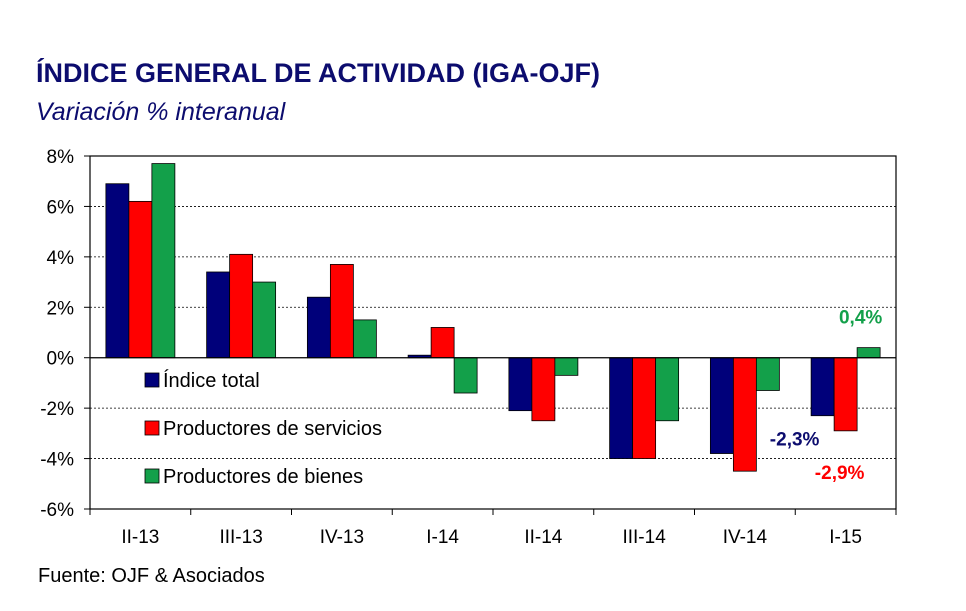 This screenshot has width=966, height=611. What do you see at coordinates (161, 112) in the screenshot?
I see `chart-subtitle: Variación % interanual` at bounding box center [161, 112].